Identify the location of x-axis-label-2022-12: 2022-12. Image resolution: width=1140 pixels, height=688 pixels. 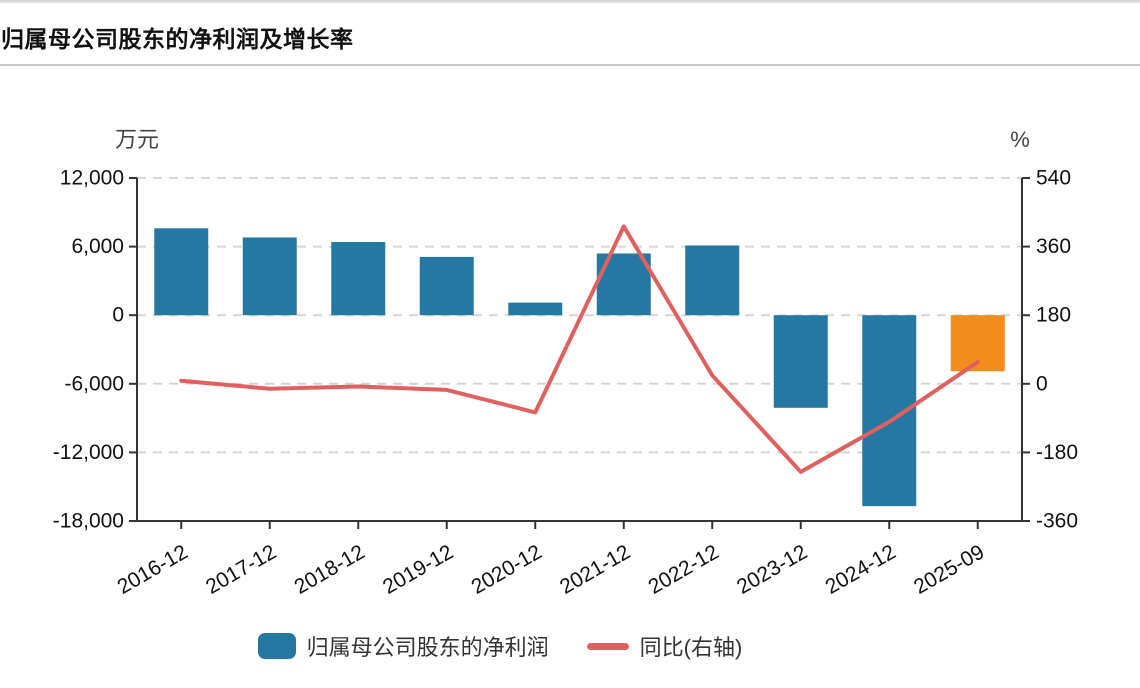
(683, 569).